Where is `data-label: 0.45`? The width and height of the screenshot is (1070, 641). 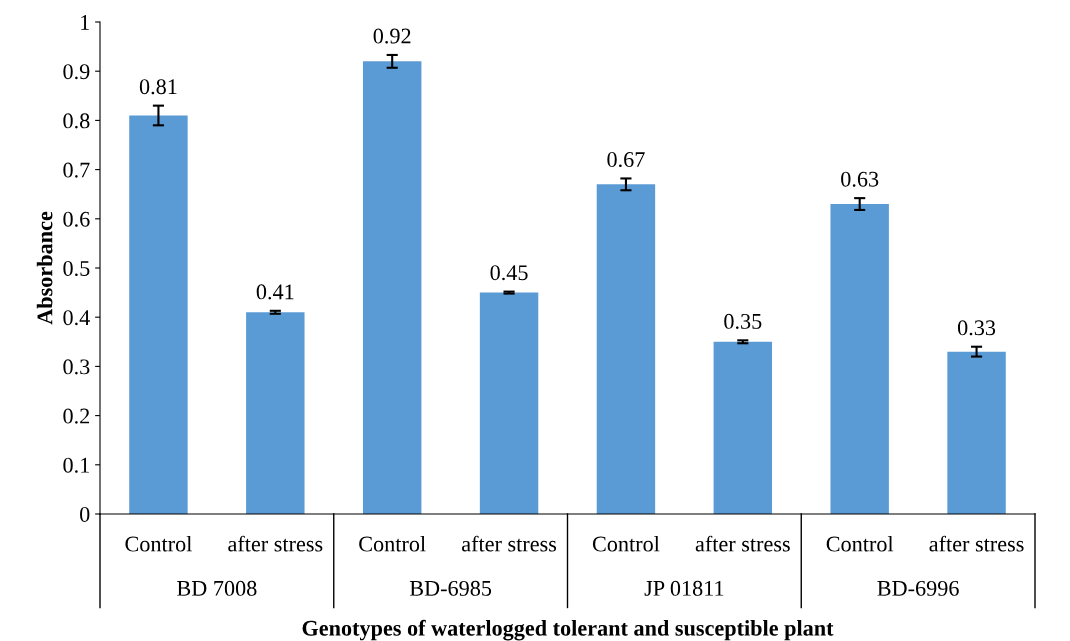
data-label: 0.45 is located at coordinates (509, 273).